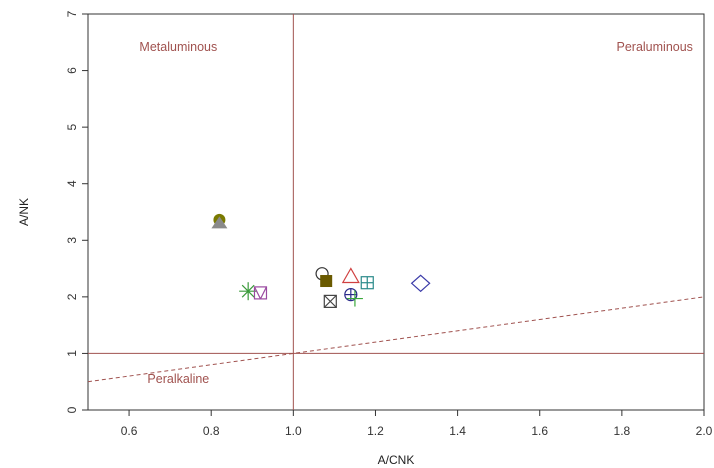  I want to click on region-label: Peralkaline, so click(178, 379).